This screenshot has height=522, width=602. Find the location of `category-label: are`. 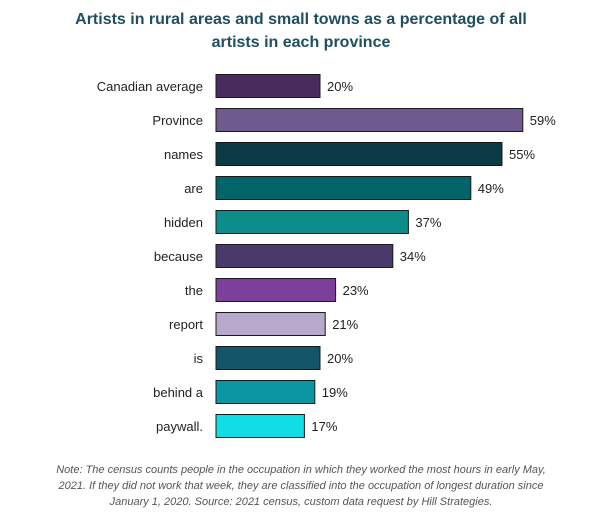

category-label: are is located at coordinates (193, 188).